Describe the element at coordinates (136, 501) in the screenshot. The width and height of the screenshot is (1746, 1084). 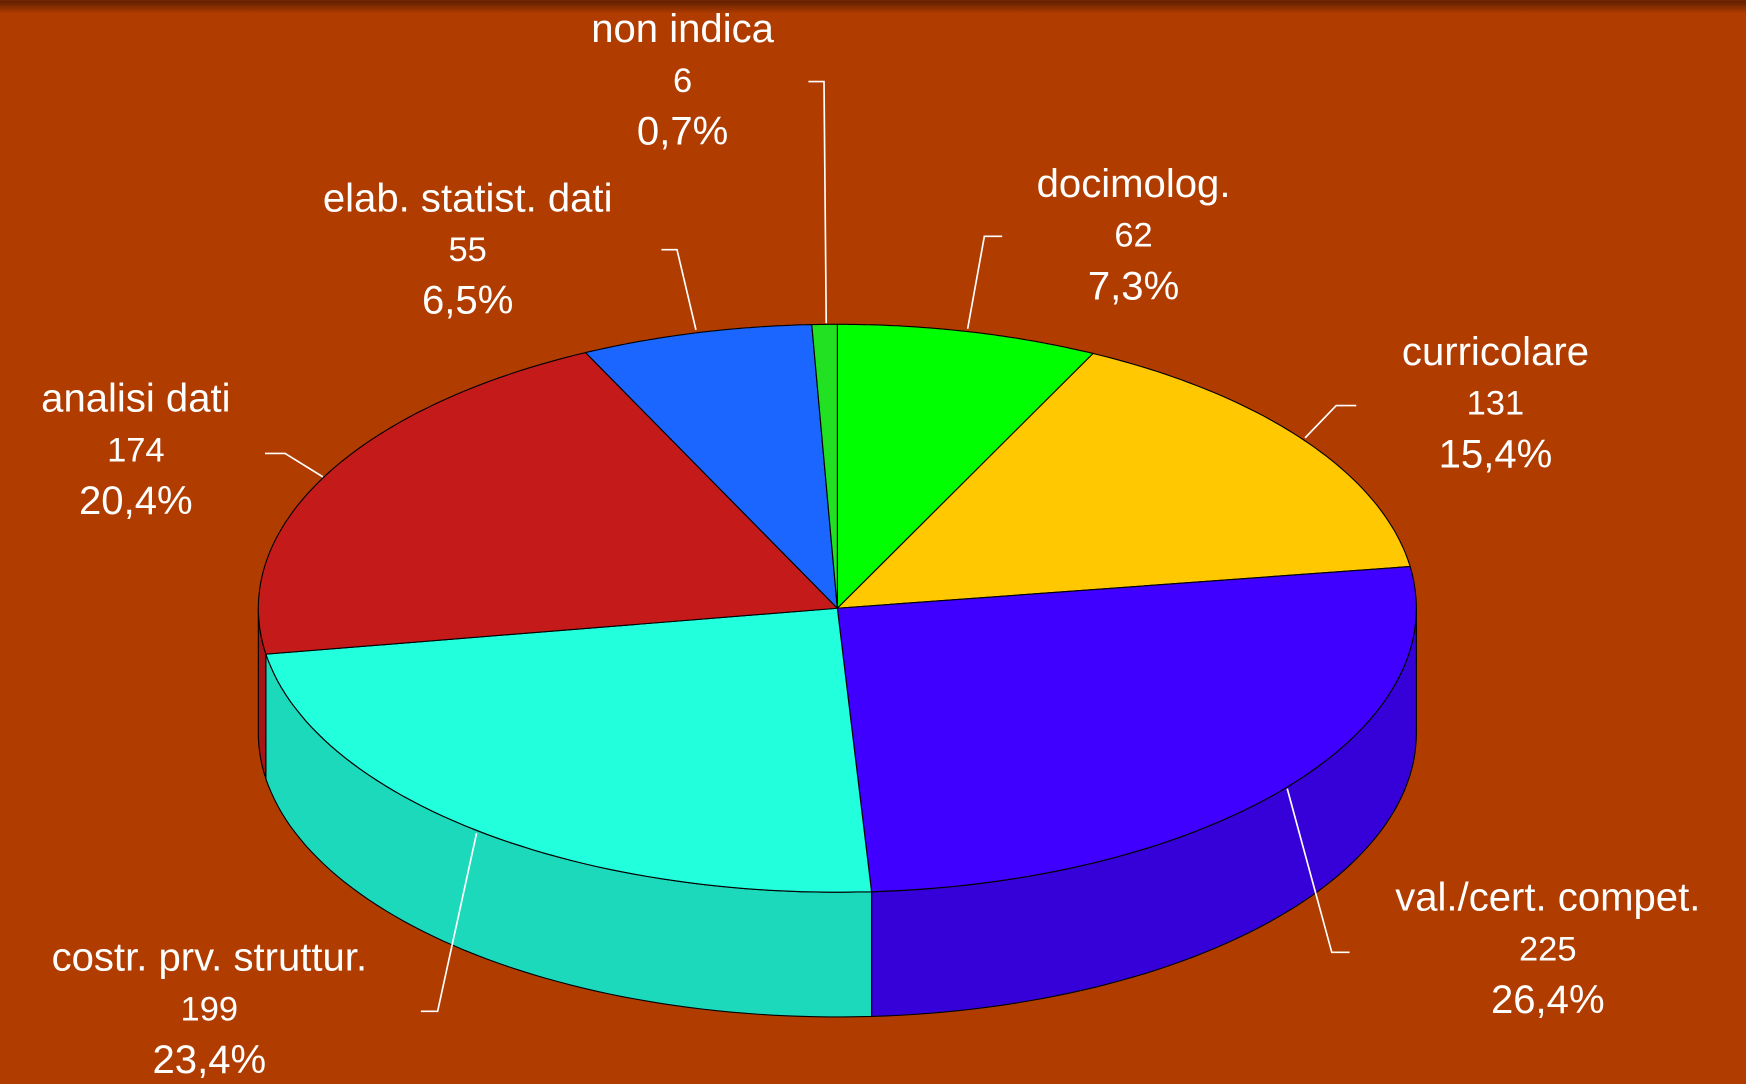
I see `slice-percent: 20,4%` at that location.